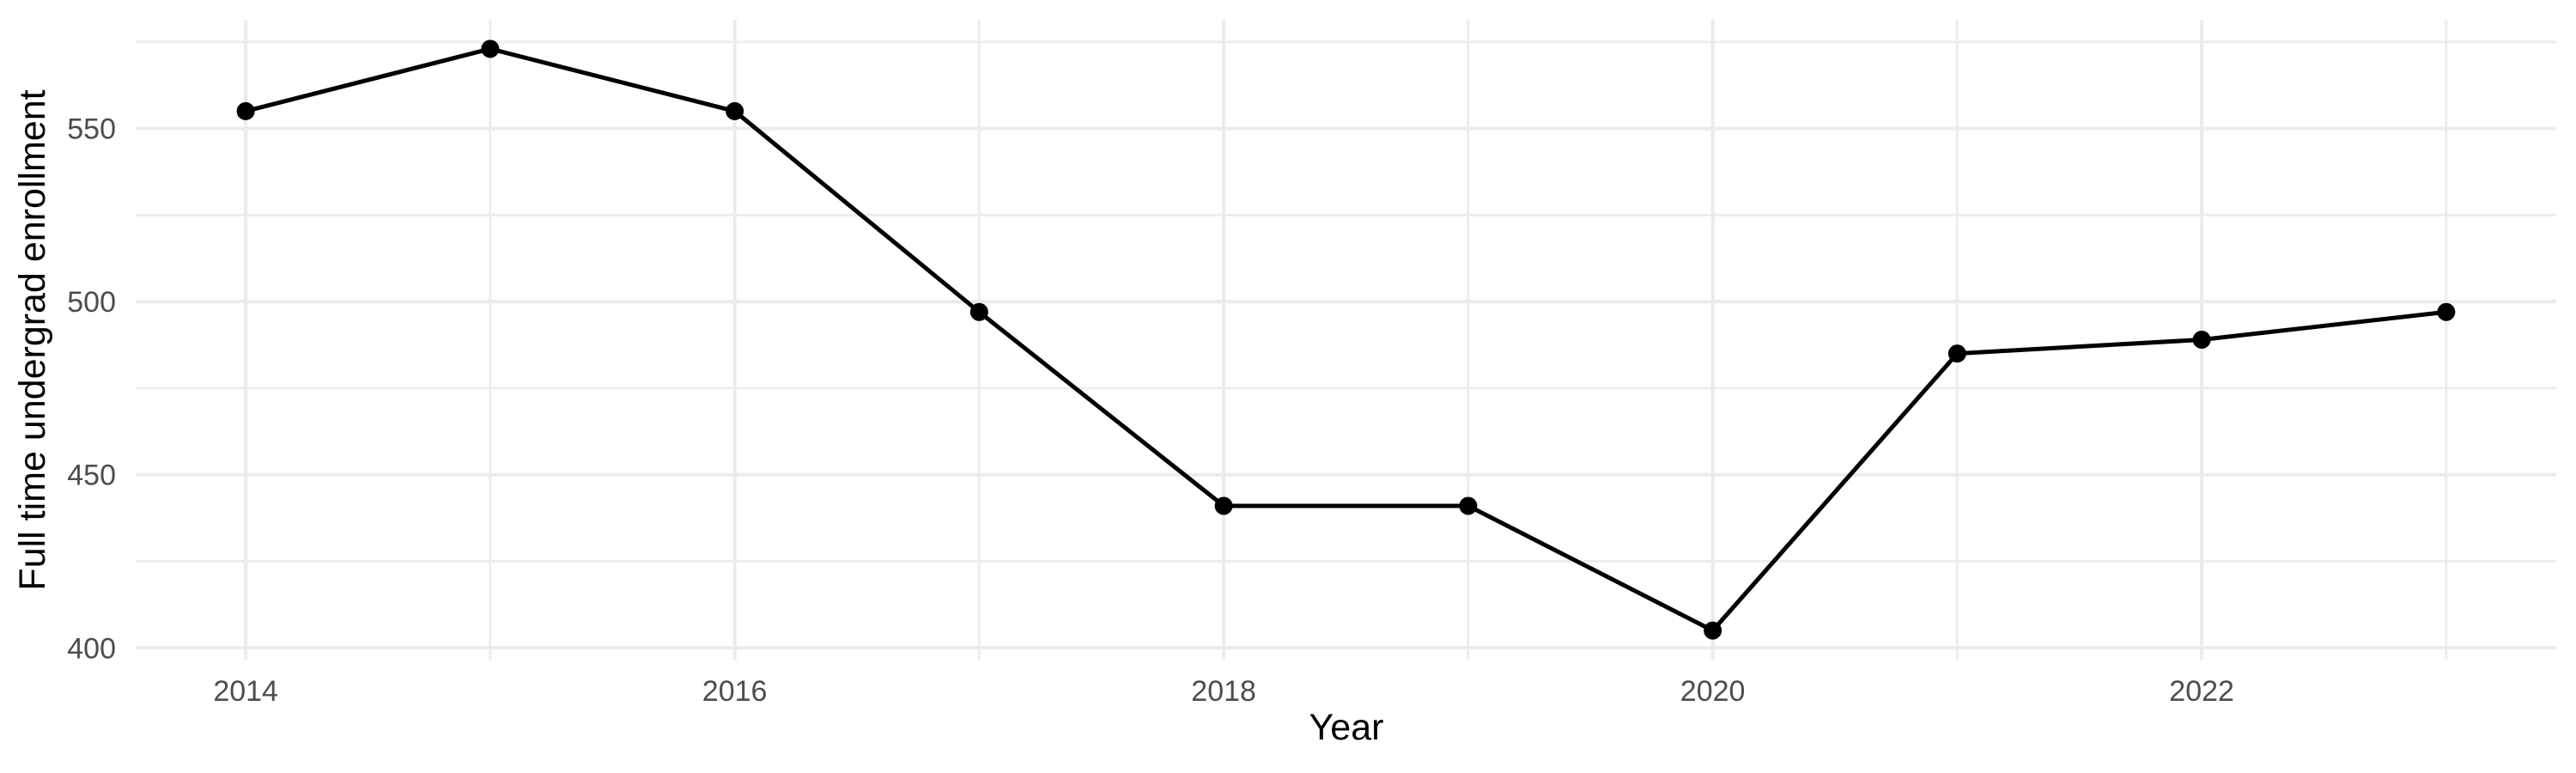 This screenshot has width=2576, height=773. What do you see at coordinates (246, 691) in the screenshot?
I see `x-tick-label: 2014` at bounding box center [246, 691].